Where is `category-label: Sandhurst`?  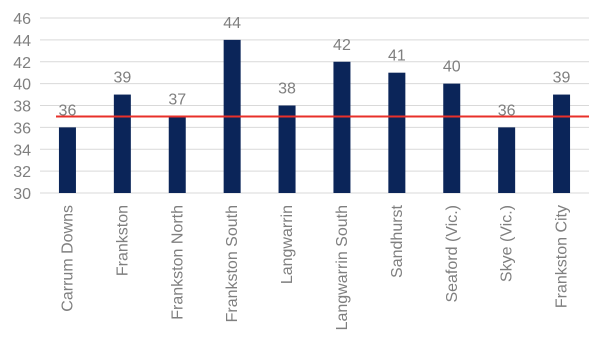 category-label: Sandhurst is located at coordinates (397, 240).